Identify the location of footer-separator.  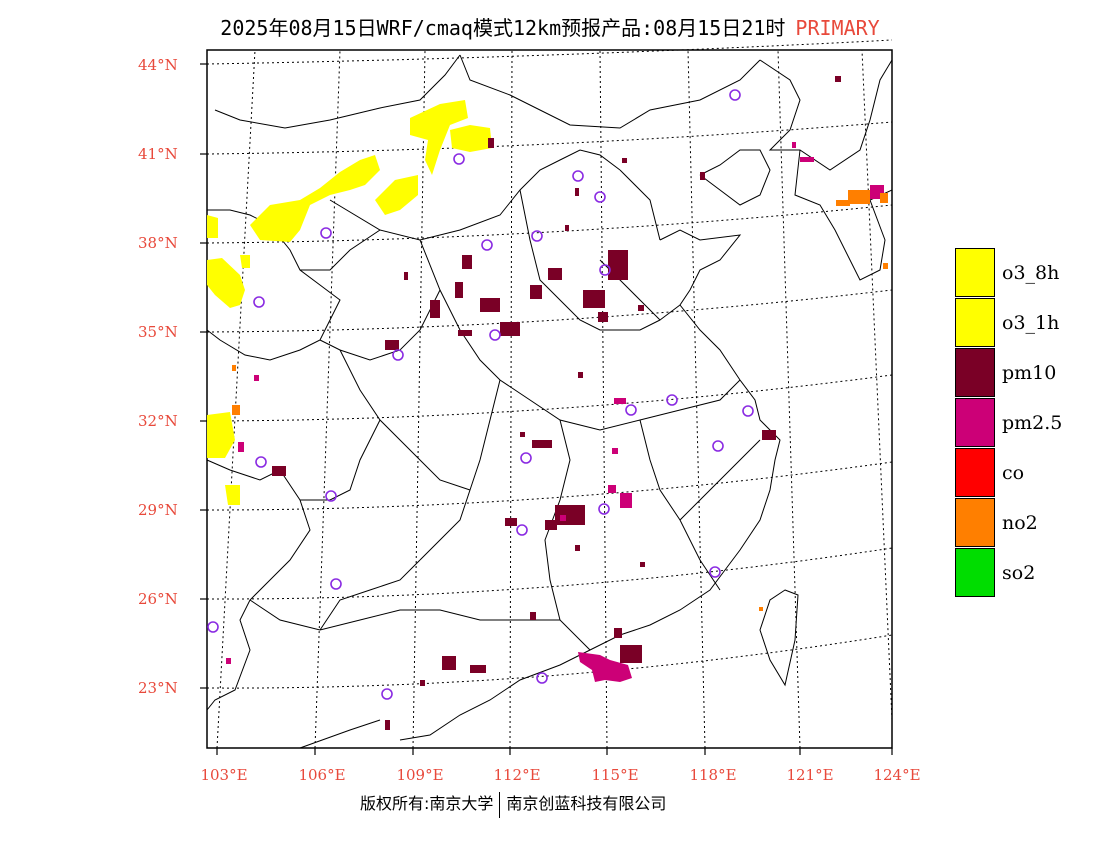
(500, 804).